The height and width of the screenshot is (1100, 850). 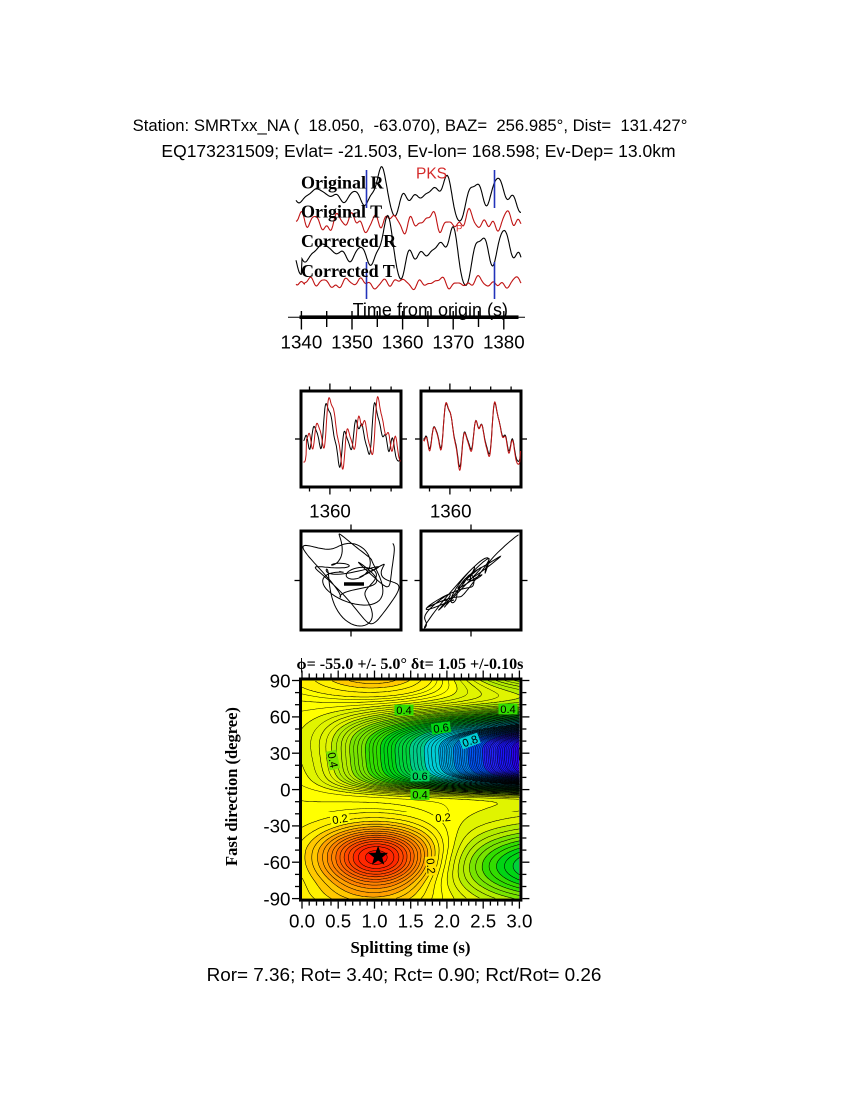 I want to click on svg-text: 1.0, so click(x=374, y=920).